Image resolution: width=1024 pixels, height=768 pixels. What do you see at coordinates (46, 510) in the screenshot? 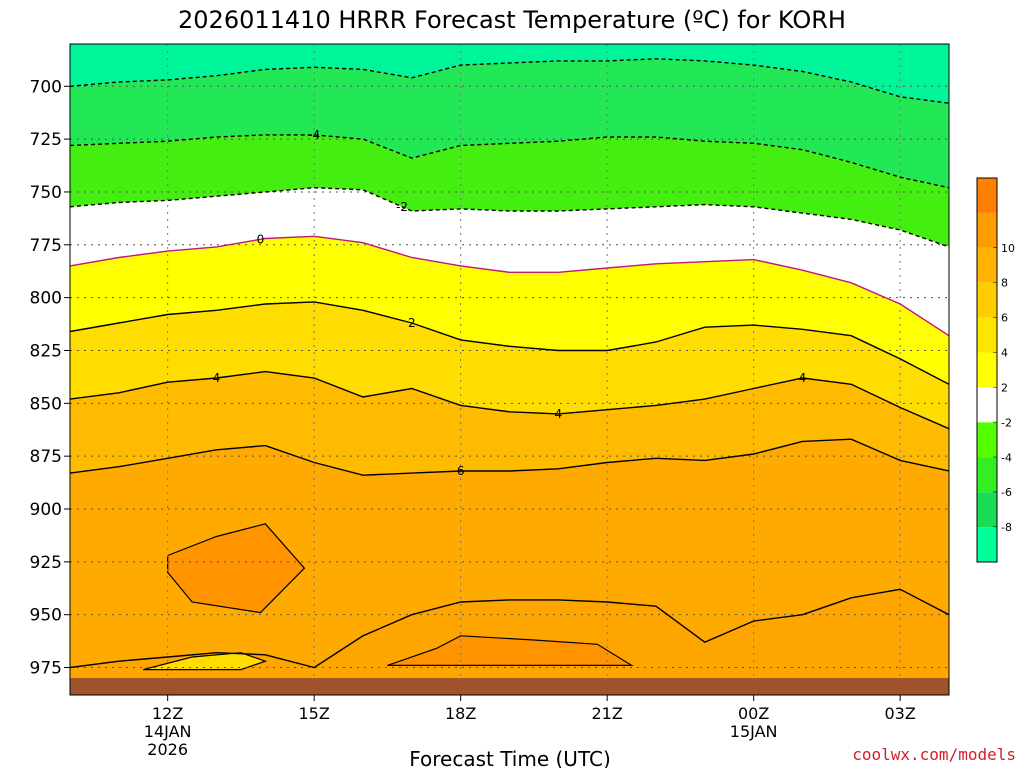
I see `y-tick-label: 900` at bounding box center [46, 510].